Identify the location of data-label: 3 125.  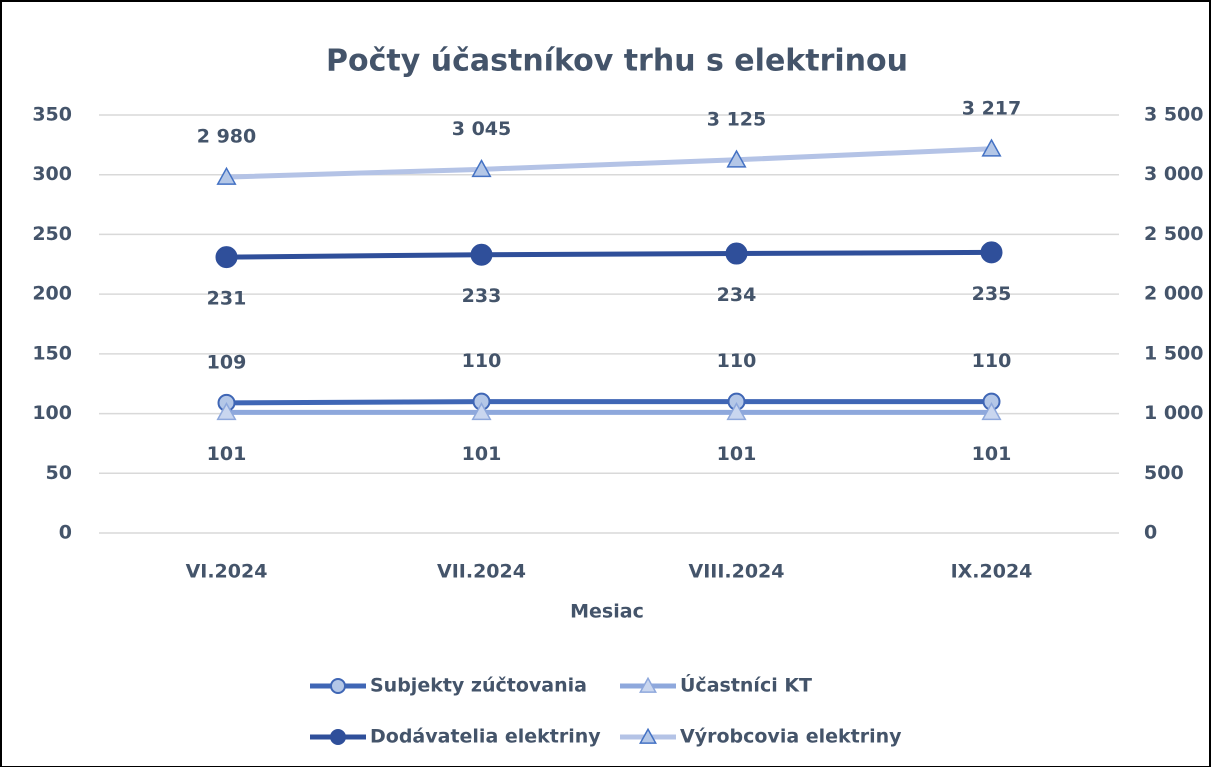
(737, 119).